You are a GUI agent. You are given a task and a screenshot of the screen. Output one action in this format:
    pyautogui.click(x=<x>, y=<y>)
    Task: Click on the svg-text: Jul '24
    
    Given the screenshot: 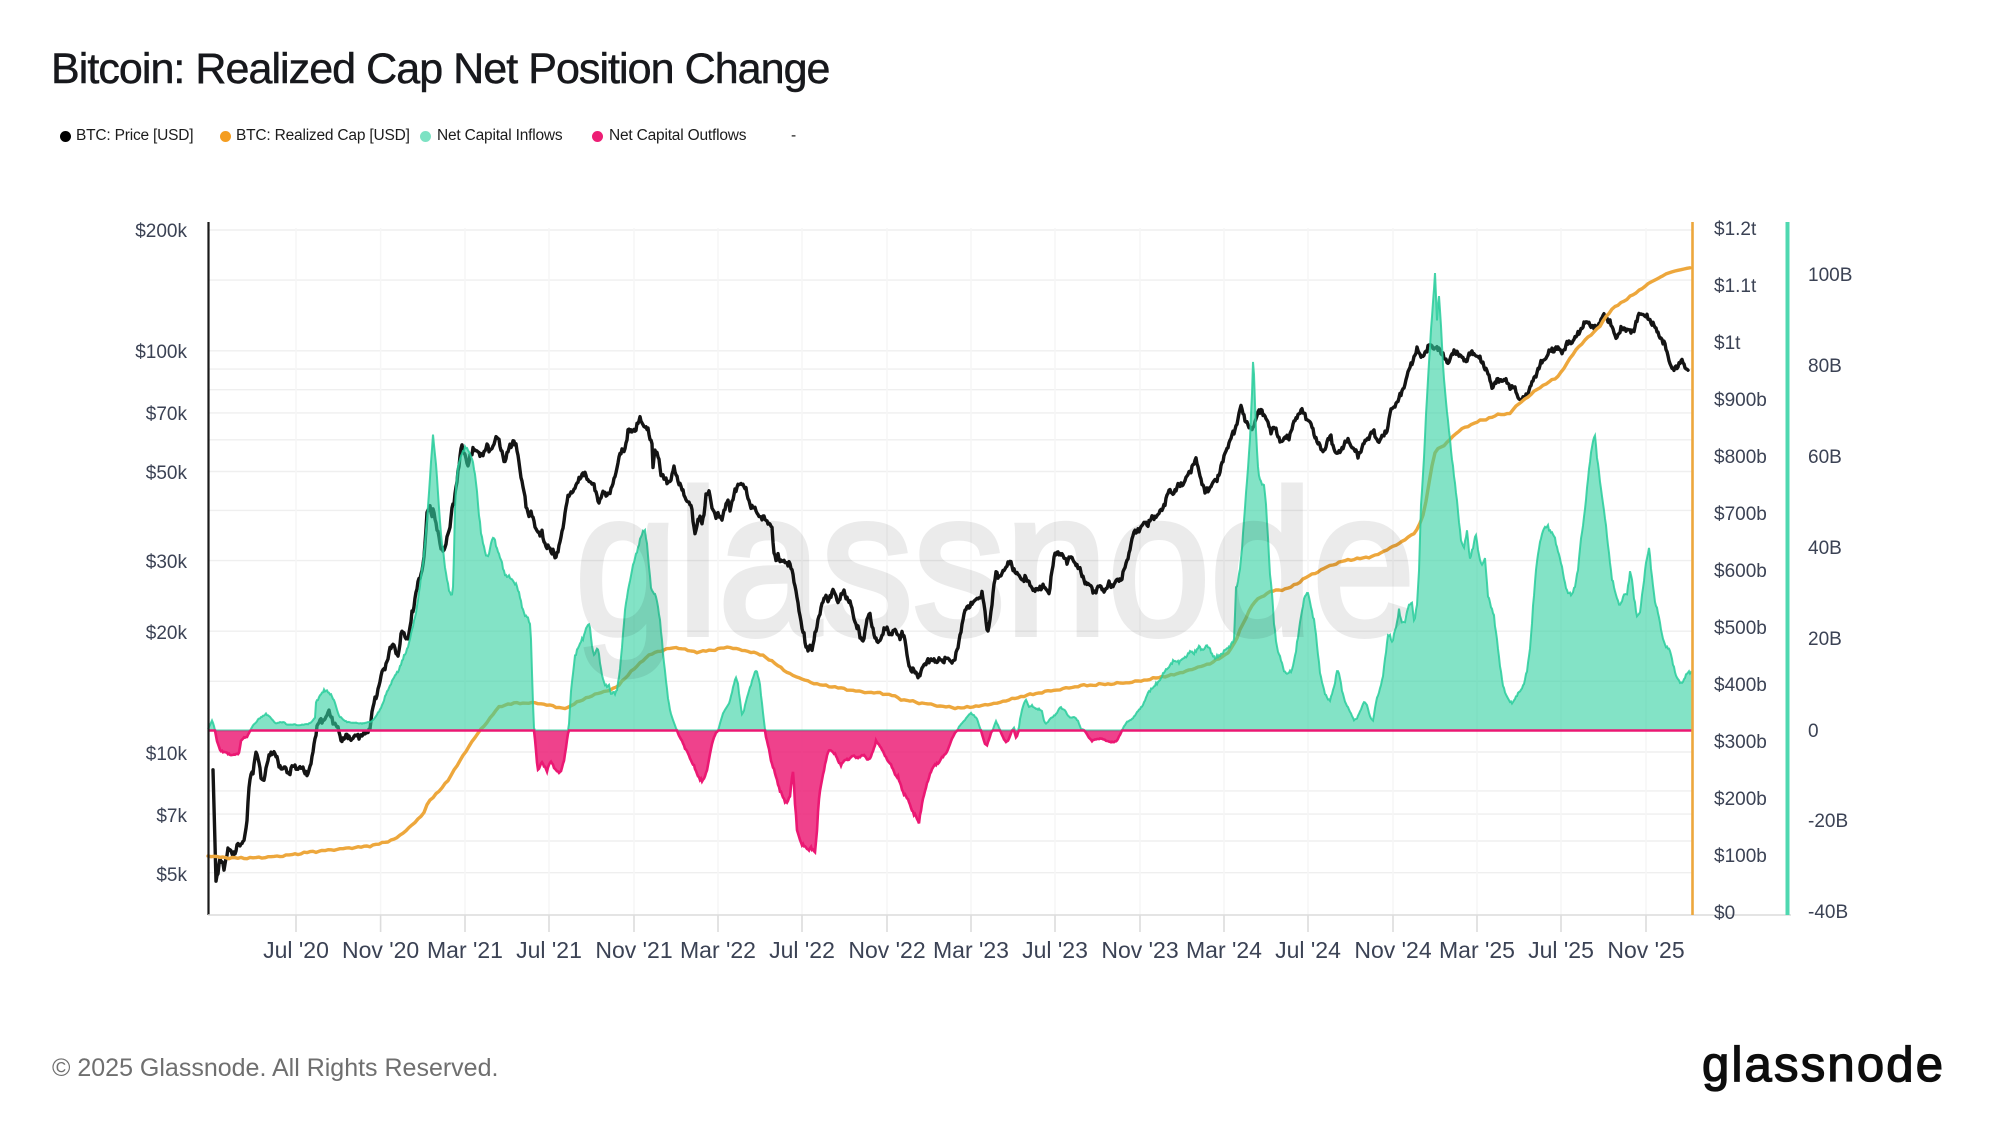 What is the action you would take?
    pyautogui.click(x=1308, y=950)
    